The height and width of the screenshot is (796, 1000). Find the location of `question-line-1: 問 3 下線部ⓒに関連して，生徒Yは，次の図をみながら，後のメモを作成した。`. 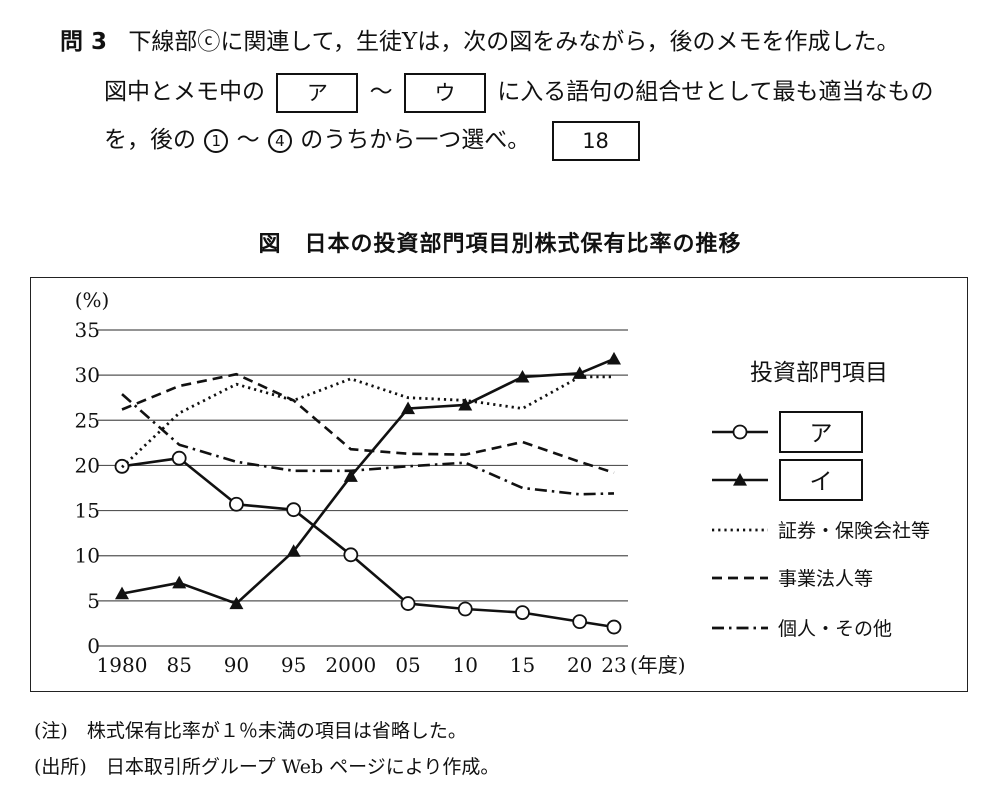

question-line-1: 問 3 下線部ⓒに関連して，生徒Yは，次の図をみながら，後のメモを作成した。 is located at coordinates (480, 42).